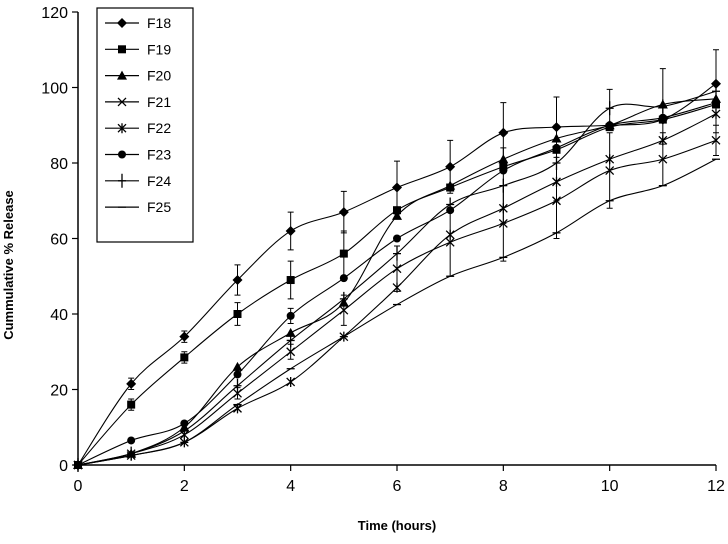 The image size is (728, 544). What do you see at coordinates (138, 207) in the screenshot?
I see `legend-item-f25: F25` at bounding box center [138, 207].